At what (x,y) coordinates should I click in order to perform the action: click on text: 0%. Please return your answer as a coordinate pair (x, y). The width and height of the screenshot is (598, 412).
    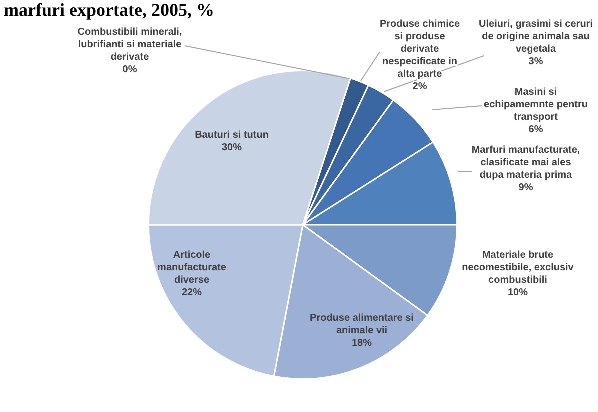
    Looking at the image, I should click on (130, 70).